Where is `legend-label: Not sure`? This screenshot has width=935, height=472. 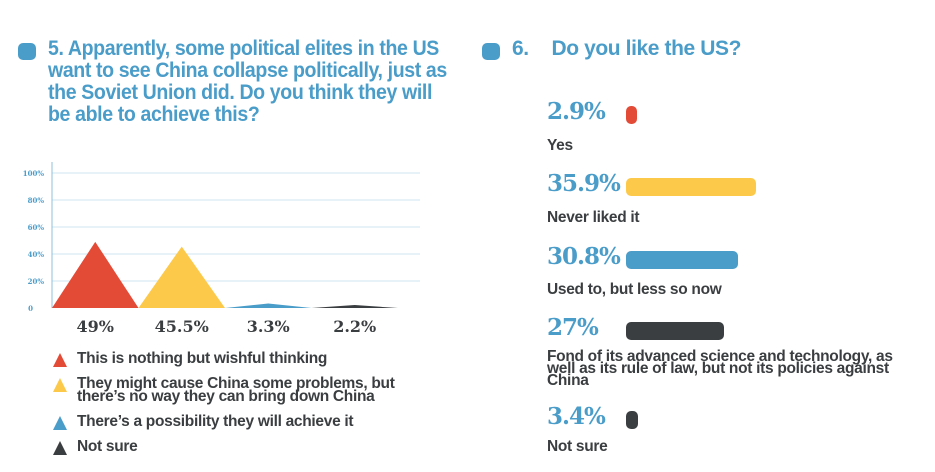 legend-label: Not sure is located at coordinates (107, 446).